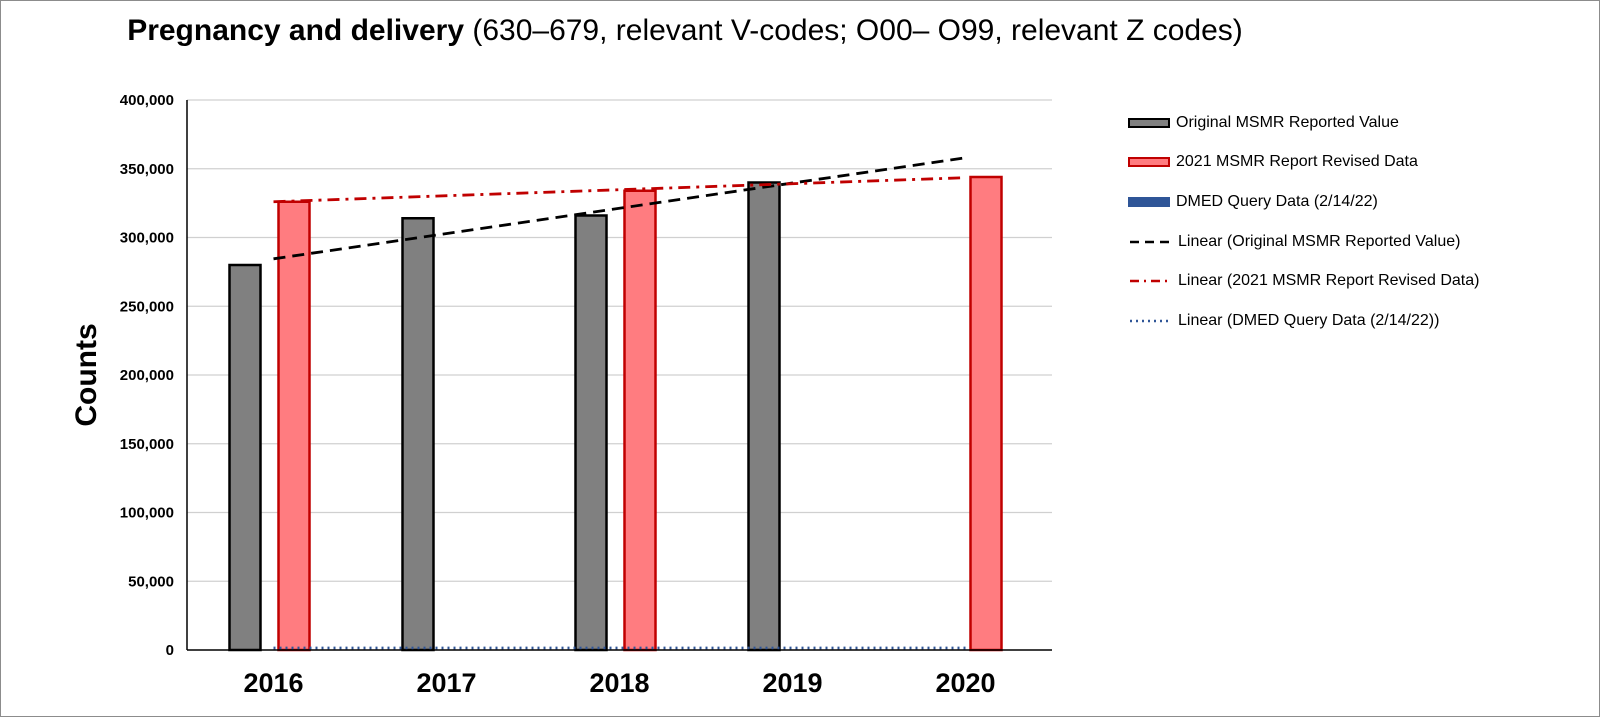 The image size is (1600, 717). I want to click on y-tick-label: 0, so click(170, 650).